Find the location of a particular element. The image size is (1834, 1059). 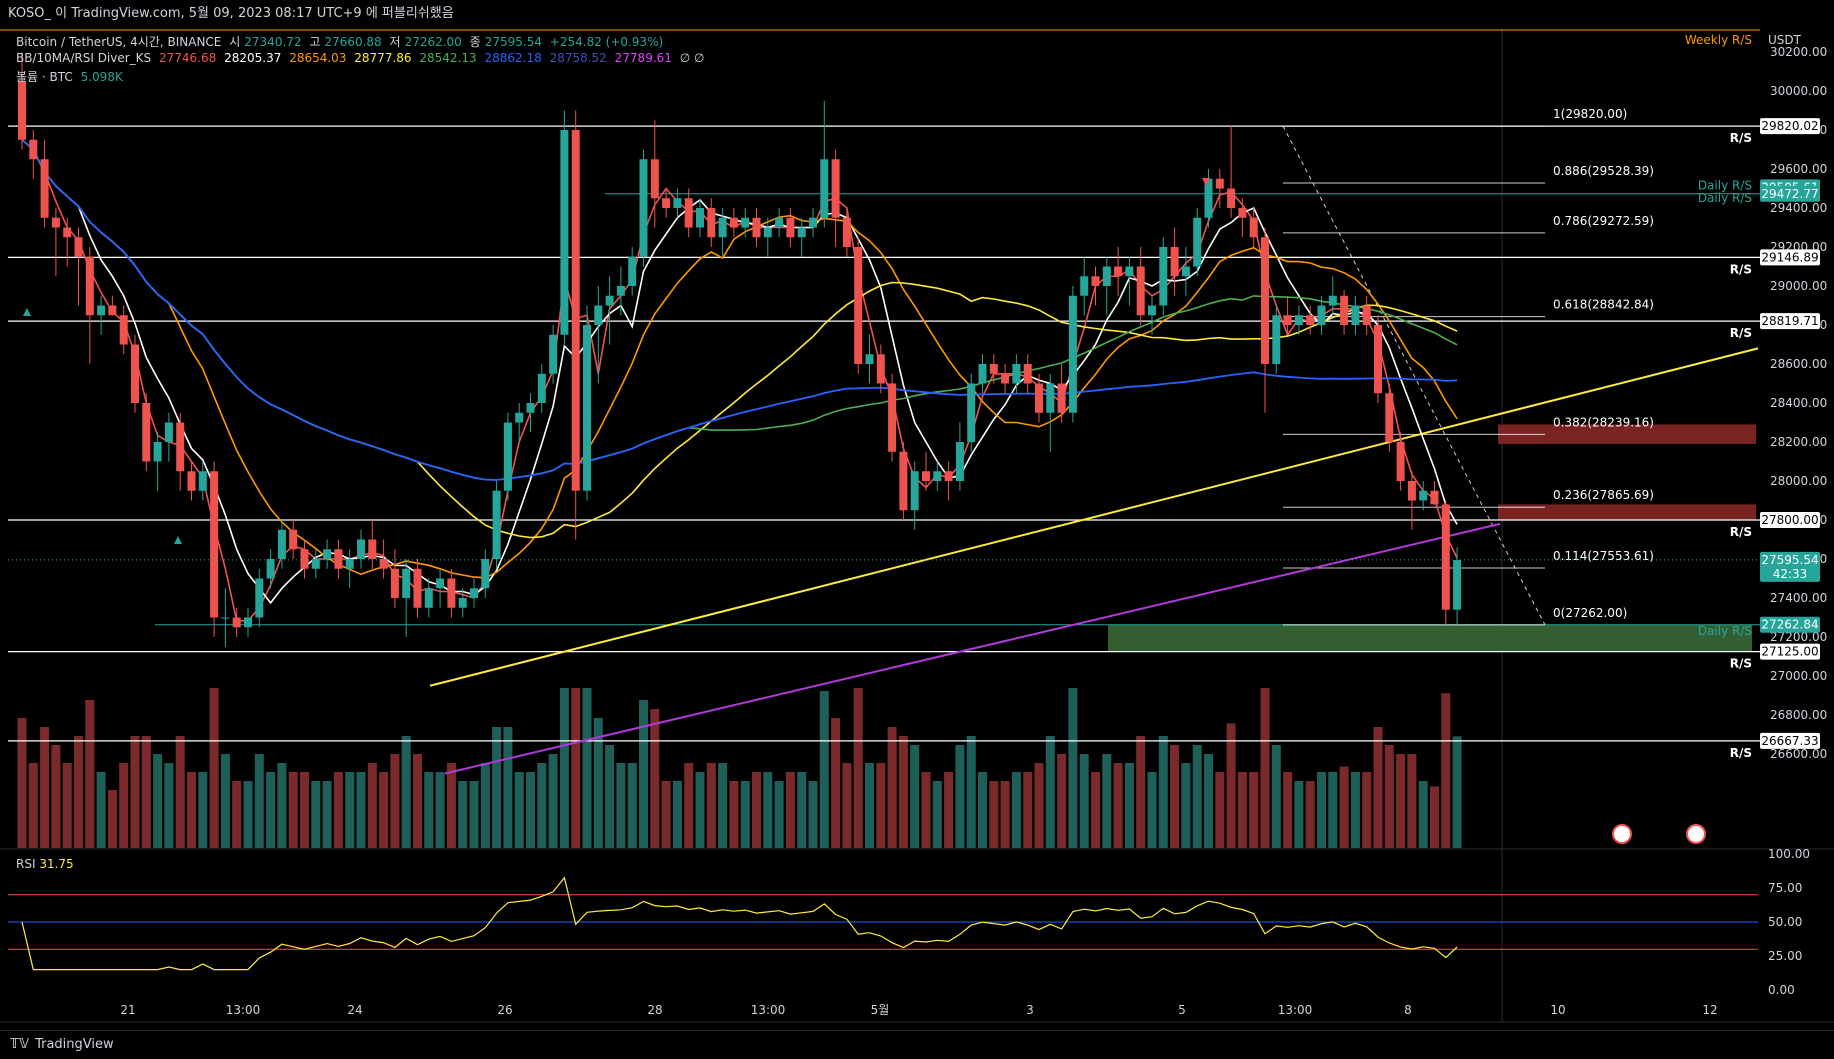

price-label-text: 29146.89 is located at coordinates (1789, 257).